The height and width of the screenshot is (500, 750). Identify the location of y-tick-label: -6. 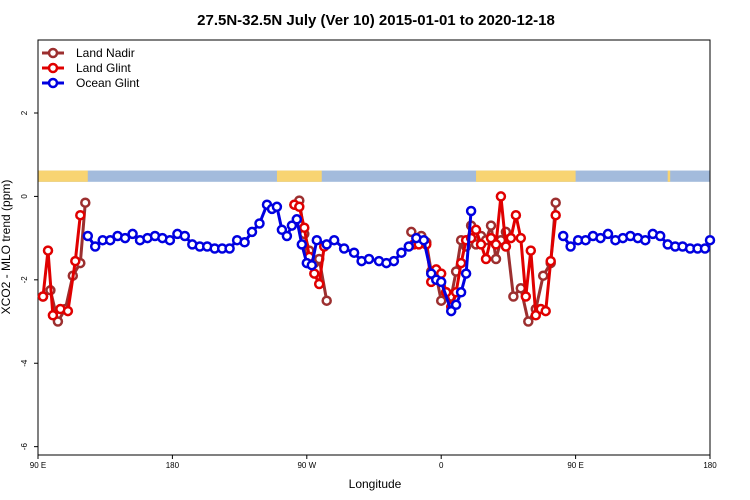
(24, 447).